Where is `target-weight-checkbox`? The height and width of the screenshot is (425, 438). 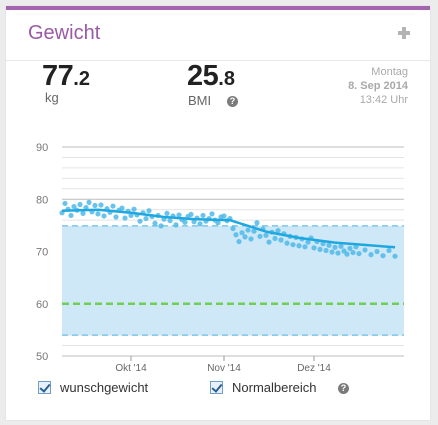
target-weight-checkbox is located at coordinates (44, 387).